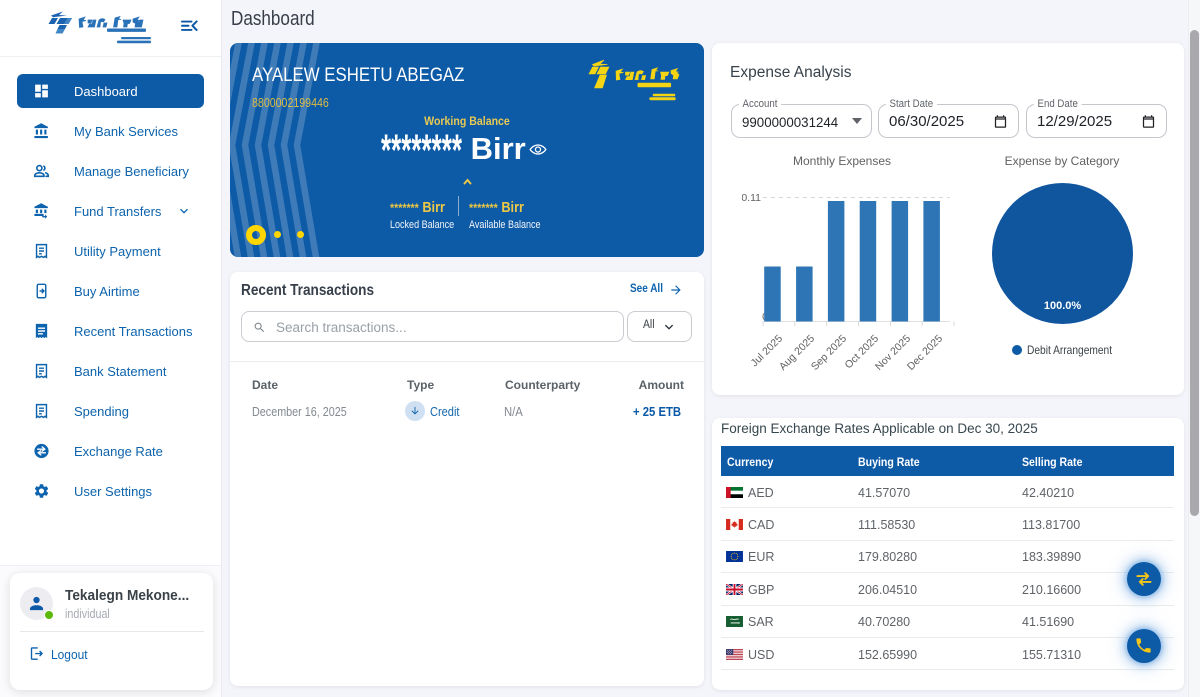 The height and width of the screenshot is (697, 1200). What do you see at coordinates (751, 198) in the screenshot?
I see `svg-text: 0.11` at bounding box center [751, 198].